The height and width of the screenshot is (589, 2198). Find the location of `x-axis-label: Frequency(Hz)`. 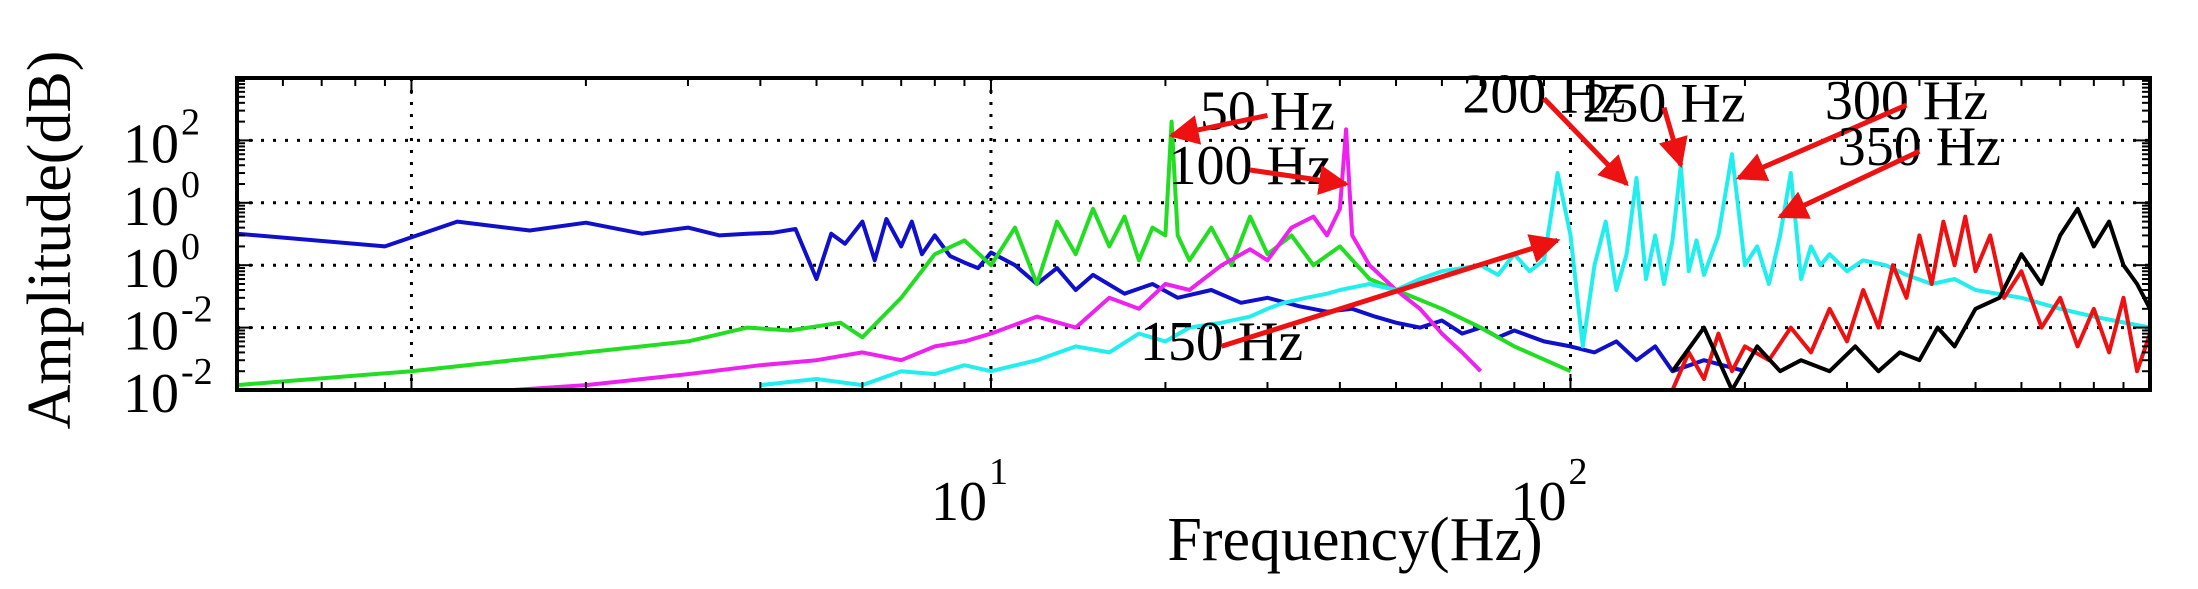

x-axis-label: Frequency(Hz) is located at coordinates (1354, 540).